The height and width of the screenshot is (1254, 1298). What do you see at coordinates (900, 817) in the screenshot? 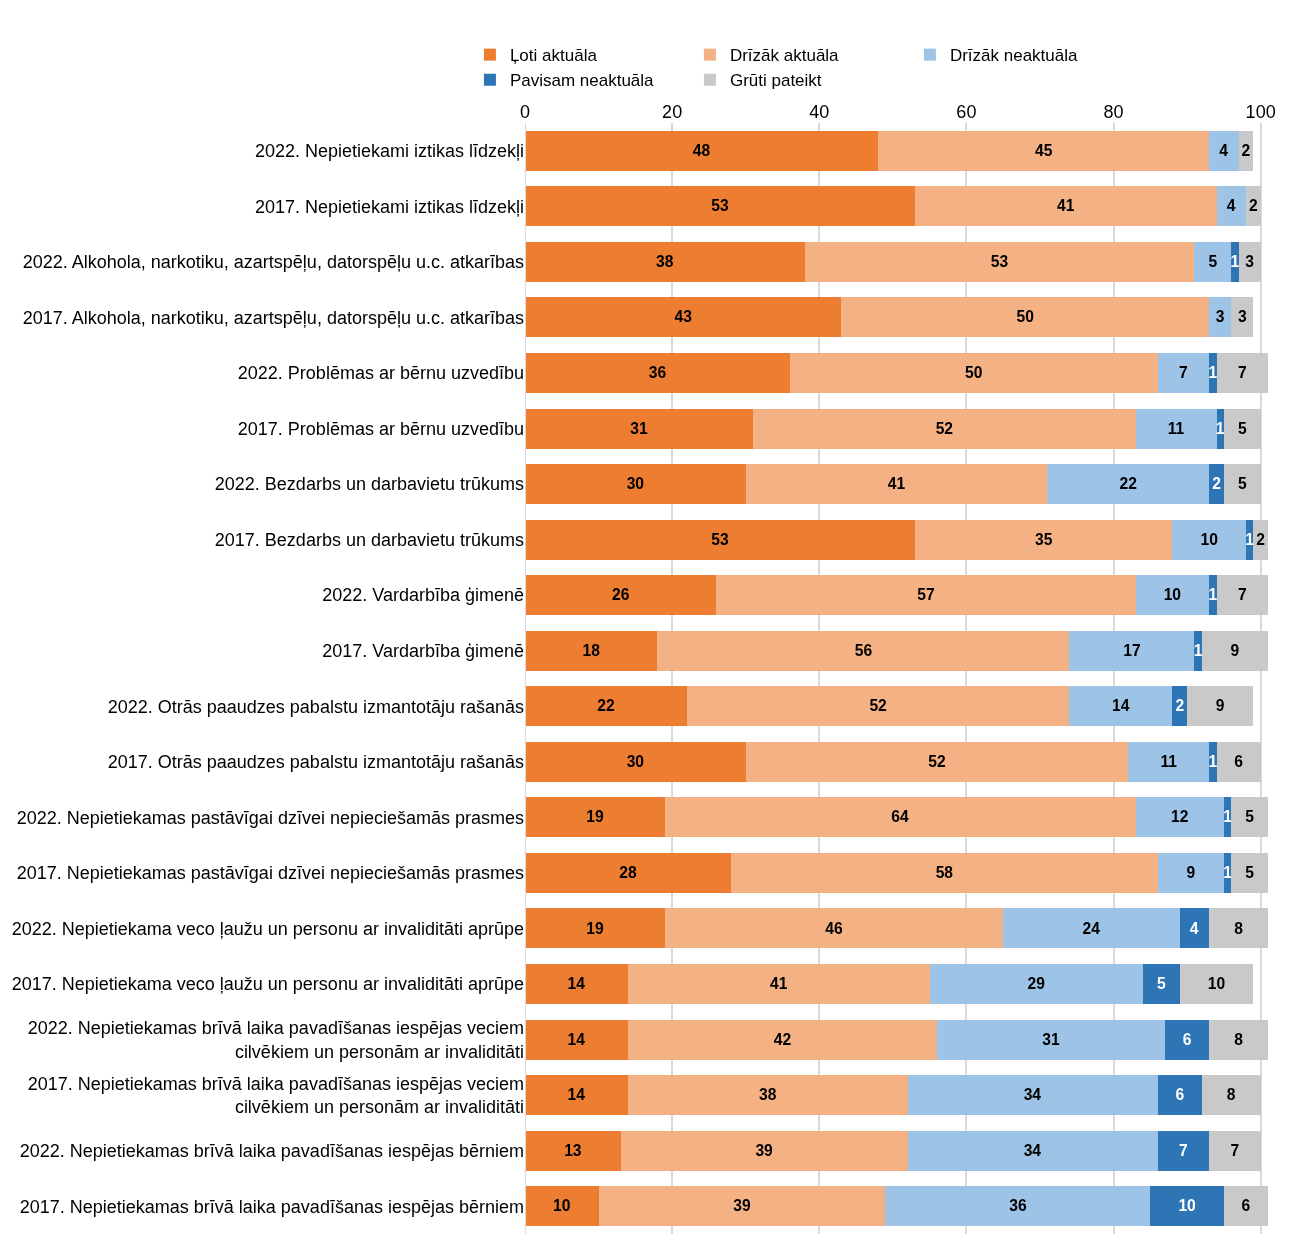
I see `data-label: 64` at bounding box center [900, 817].